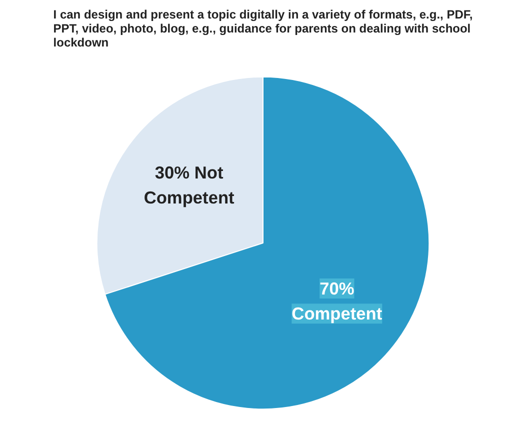 This screenshot has width=525, height=436. I want to click on slice-label: 70% Competent, so click(337, 301).